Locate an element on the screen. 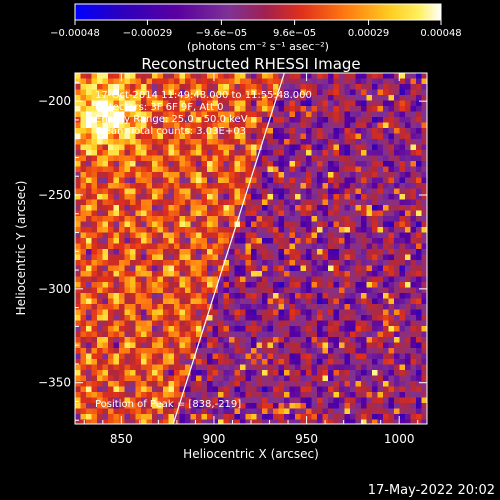  y-tick-label: −350 is located at coordinates (54, 383).